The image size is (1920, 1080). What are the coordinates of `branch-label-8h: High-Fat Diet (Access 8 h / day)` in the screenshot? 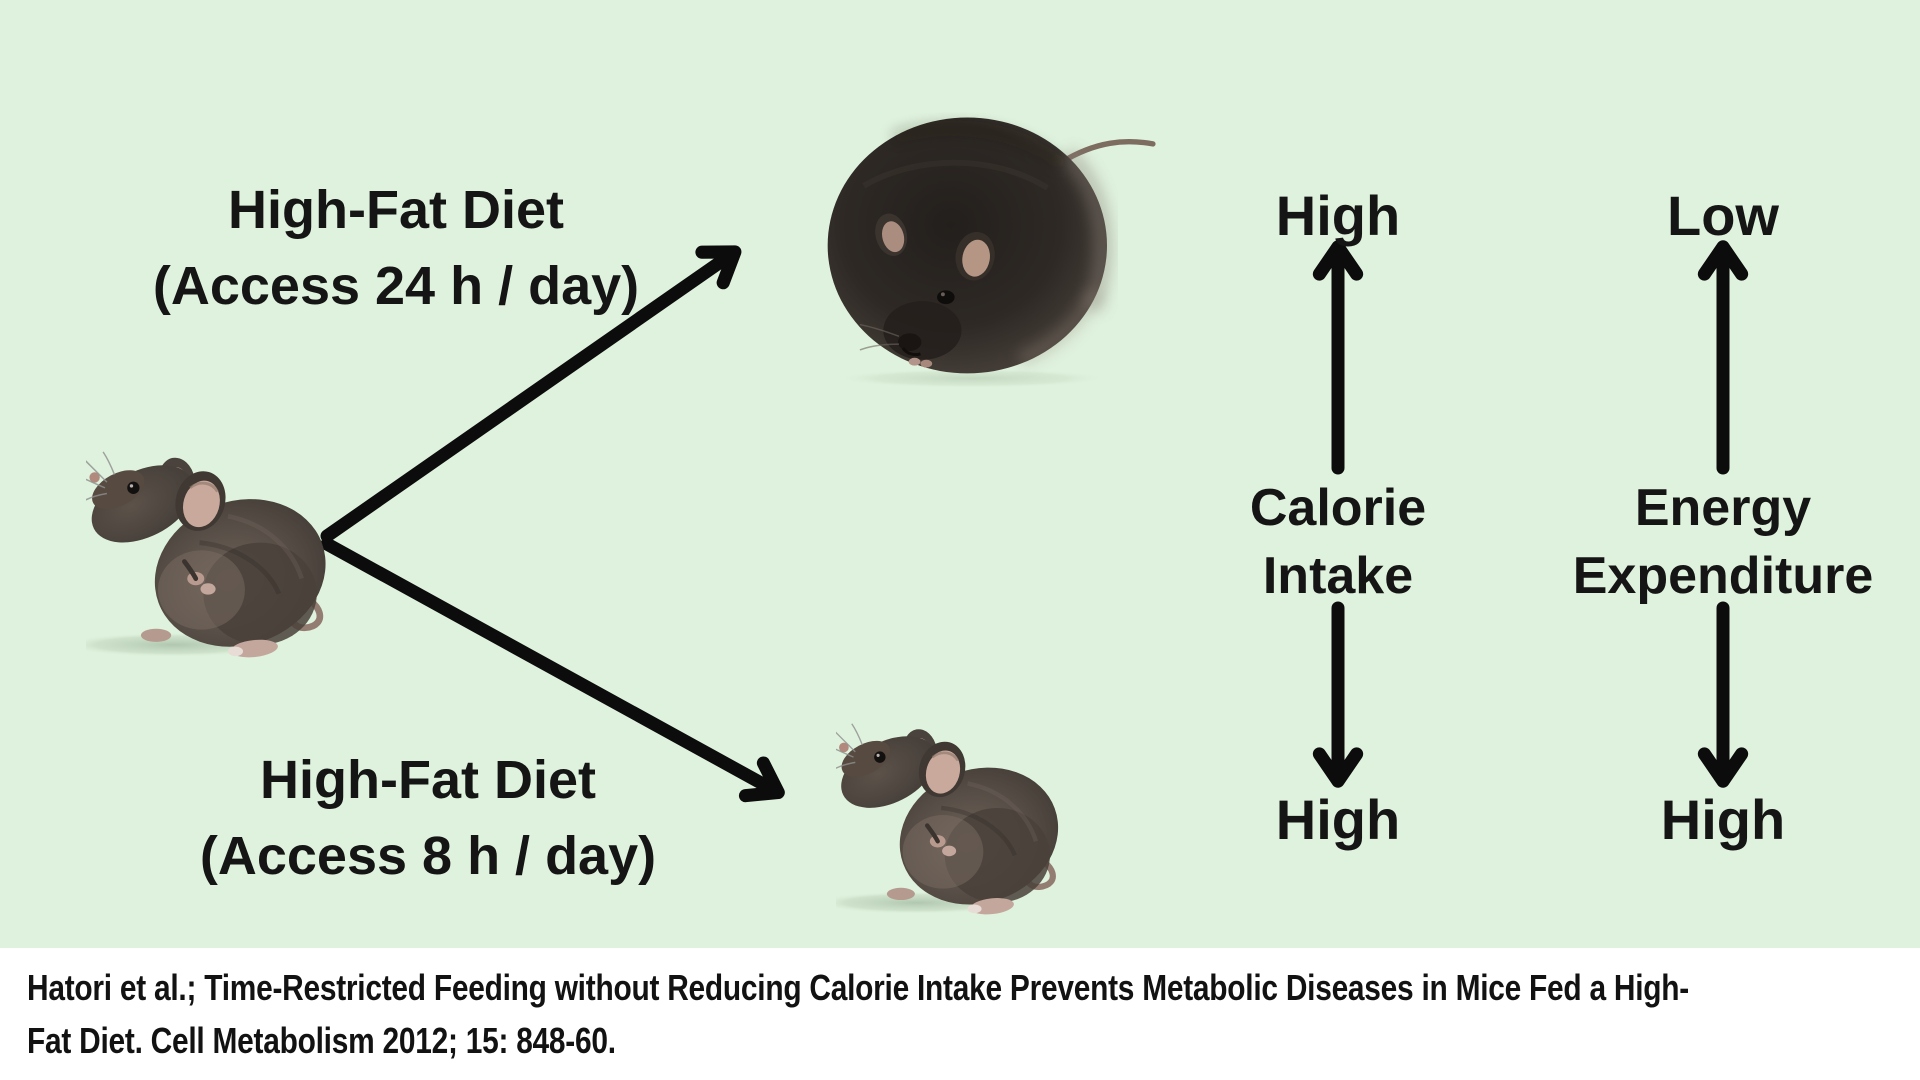 It's located at (428, 818).